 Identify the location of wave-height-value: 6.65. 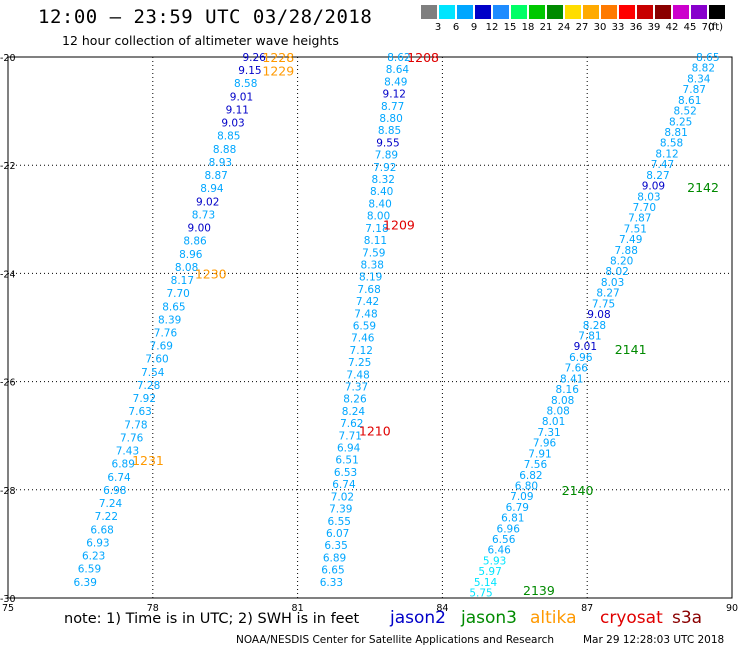
(332, 571).